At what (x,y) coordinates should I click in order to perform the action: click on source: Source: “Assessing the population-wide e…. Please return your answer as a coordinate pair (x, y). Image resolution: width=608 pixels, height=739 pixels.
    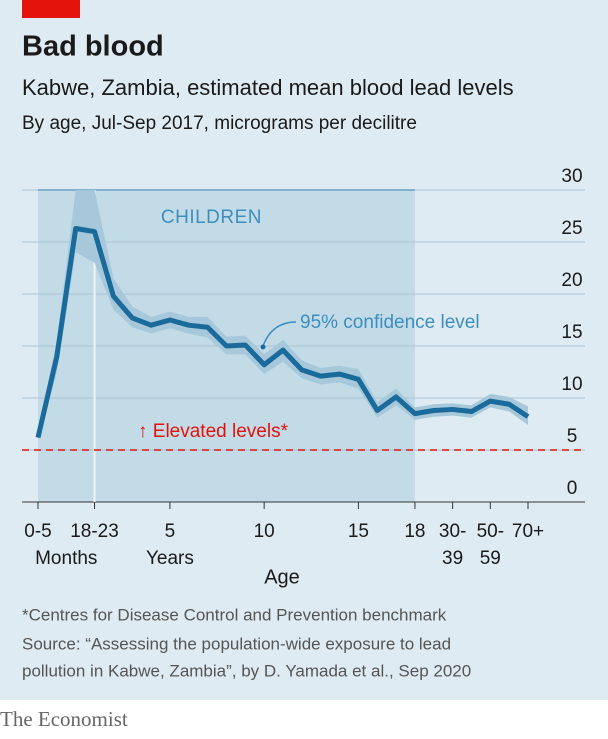
    Looking at the image, I should click on (236, 643).